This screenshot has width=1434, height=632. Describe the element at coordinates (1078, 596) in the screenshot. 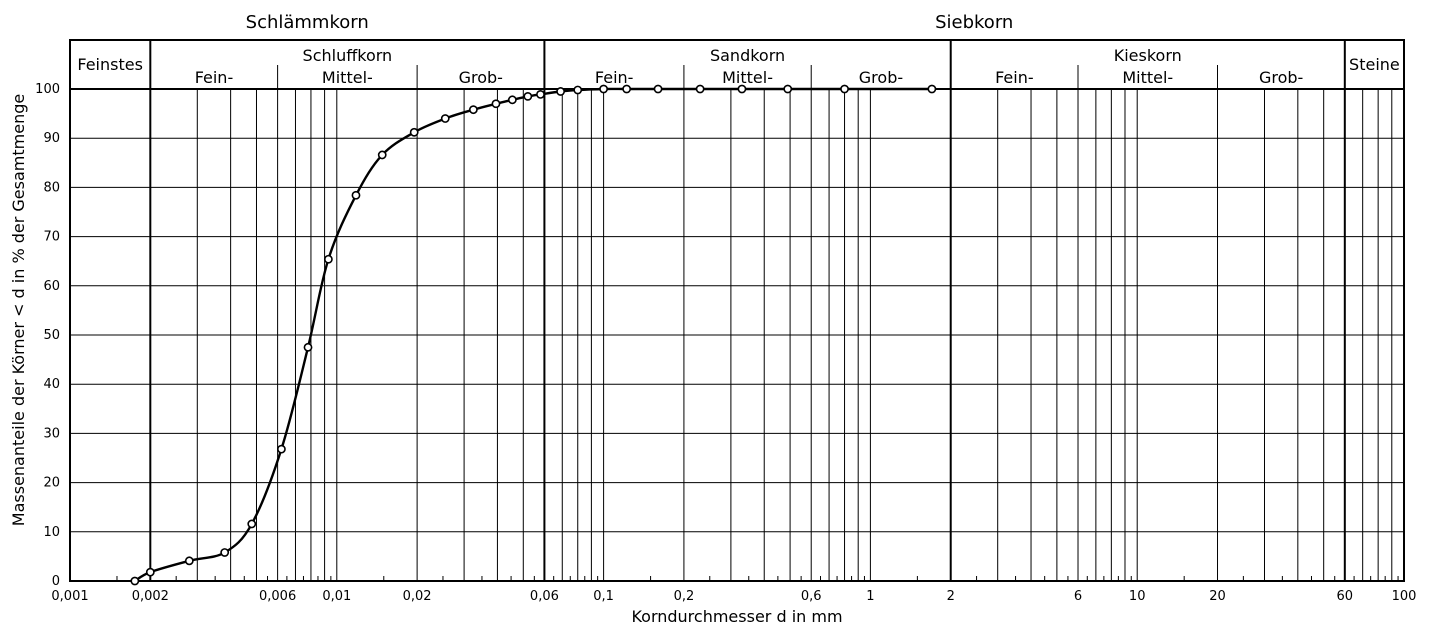

I see `x-tick-label: 6` at that location.